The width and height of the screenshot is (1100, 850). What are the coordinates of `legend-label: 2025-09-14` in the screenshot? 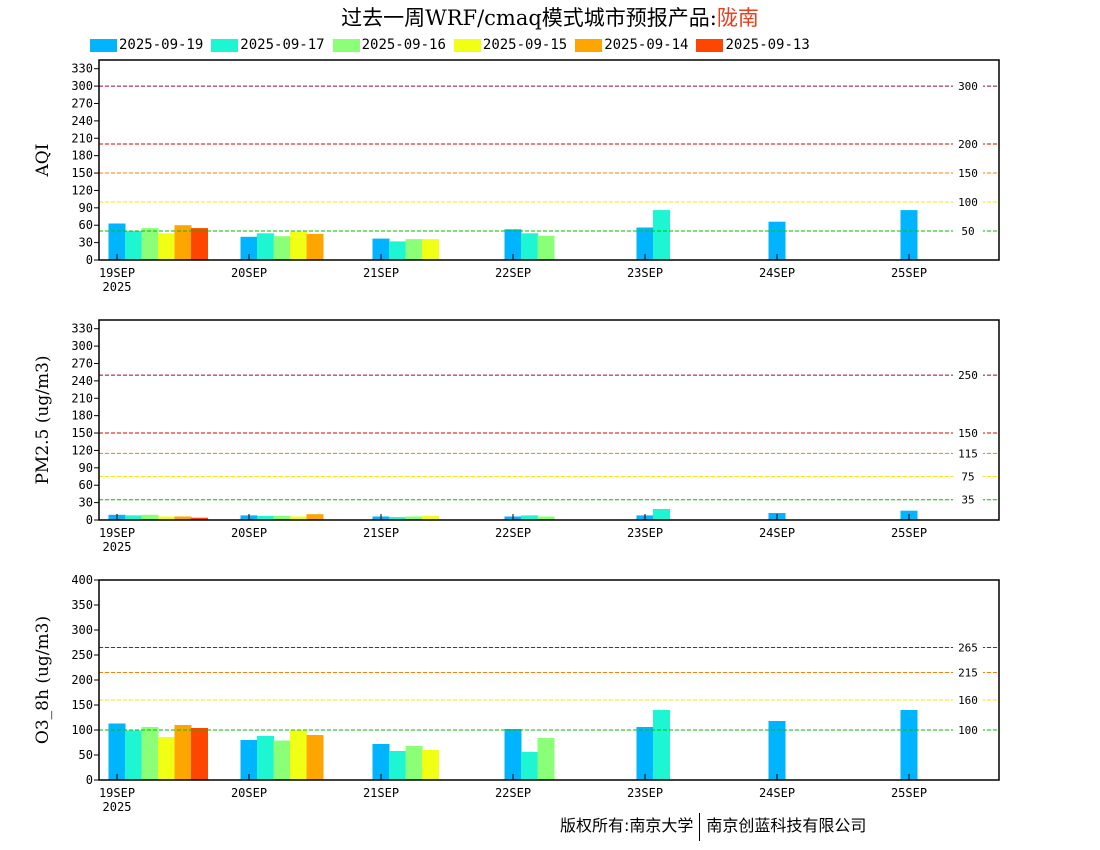 It's located at (646, 45).